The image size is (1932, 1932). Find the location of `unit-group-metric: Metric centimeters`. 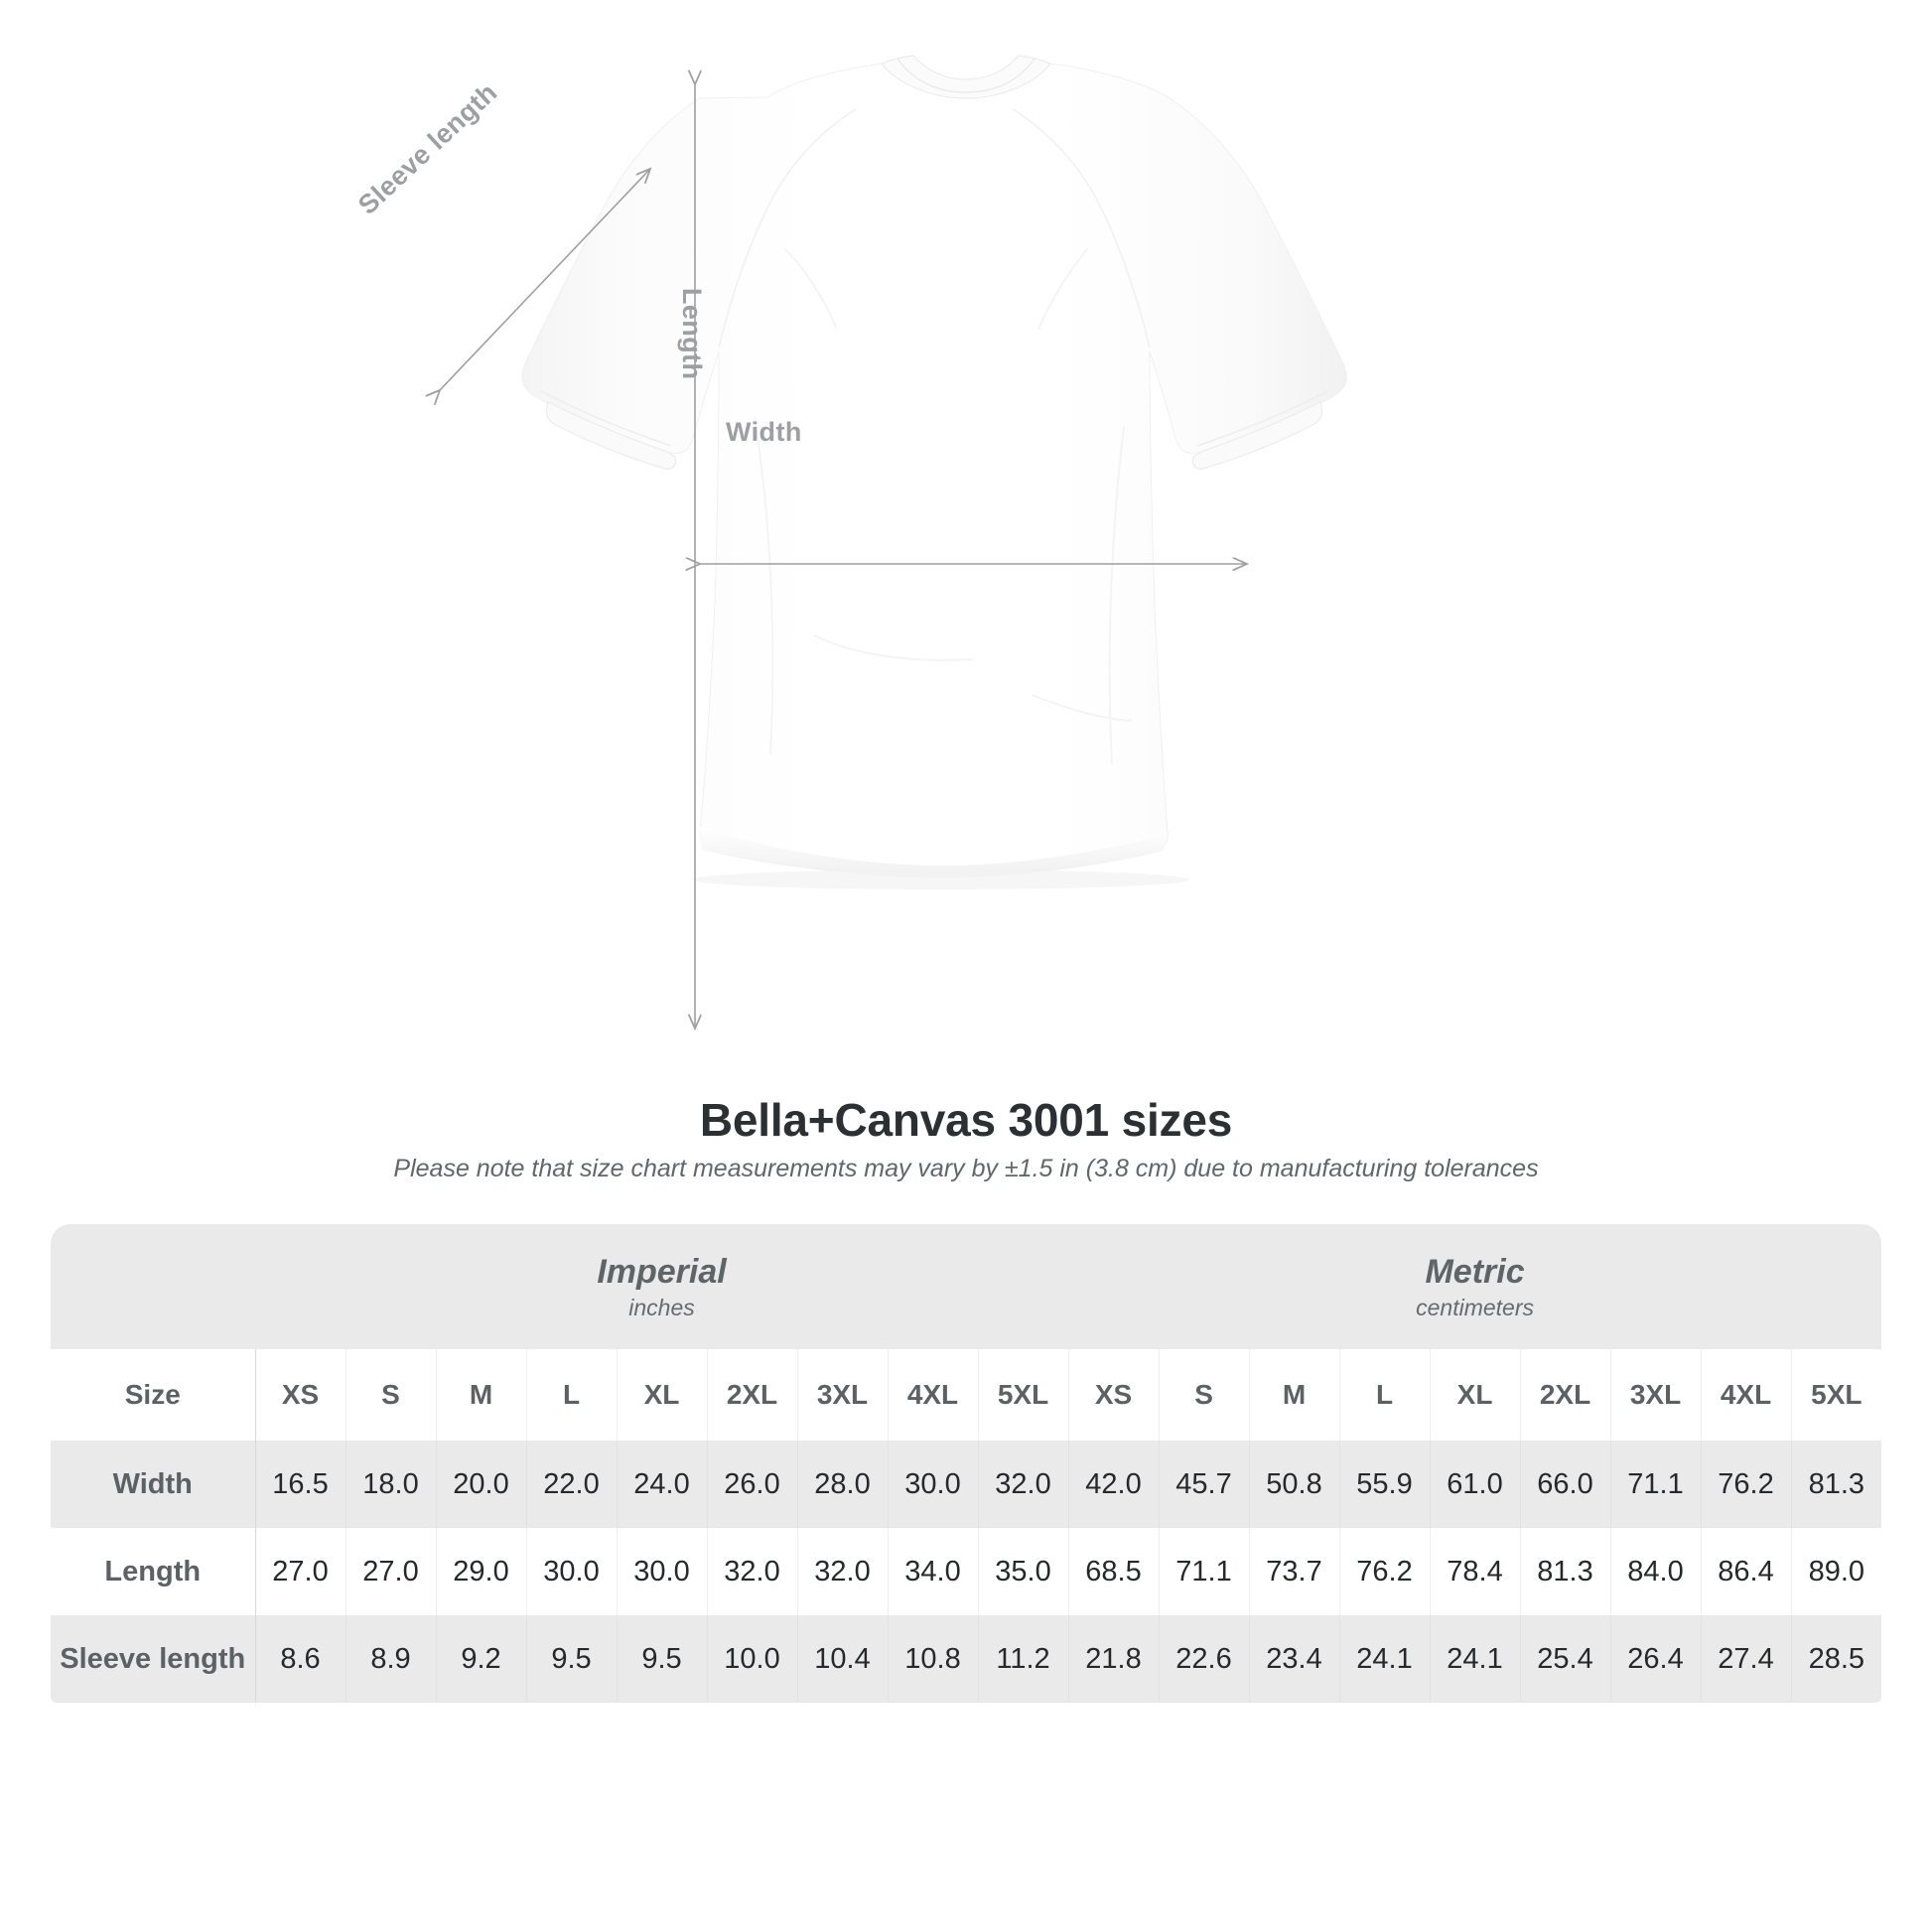

unit-group-metric: Metric centimeters is located at coordinates (1475, 1287).